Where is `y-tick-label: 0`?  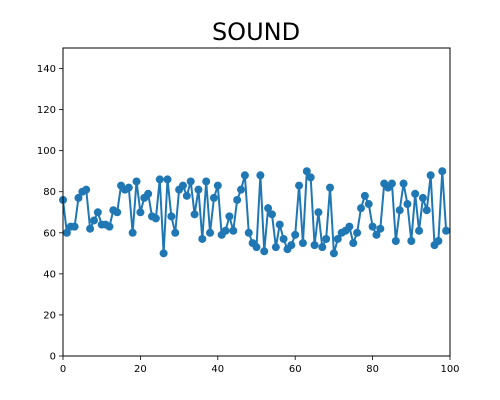
y-tick-label: 0 is located at coordinates (53, 357).